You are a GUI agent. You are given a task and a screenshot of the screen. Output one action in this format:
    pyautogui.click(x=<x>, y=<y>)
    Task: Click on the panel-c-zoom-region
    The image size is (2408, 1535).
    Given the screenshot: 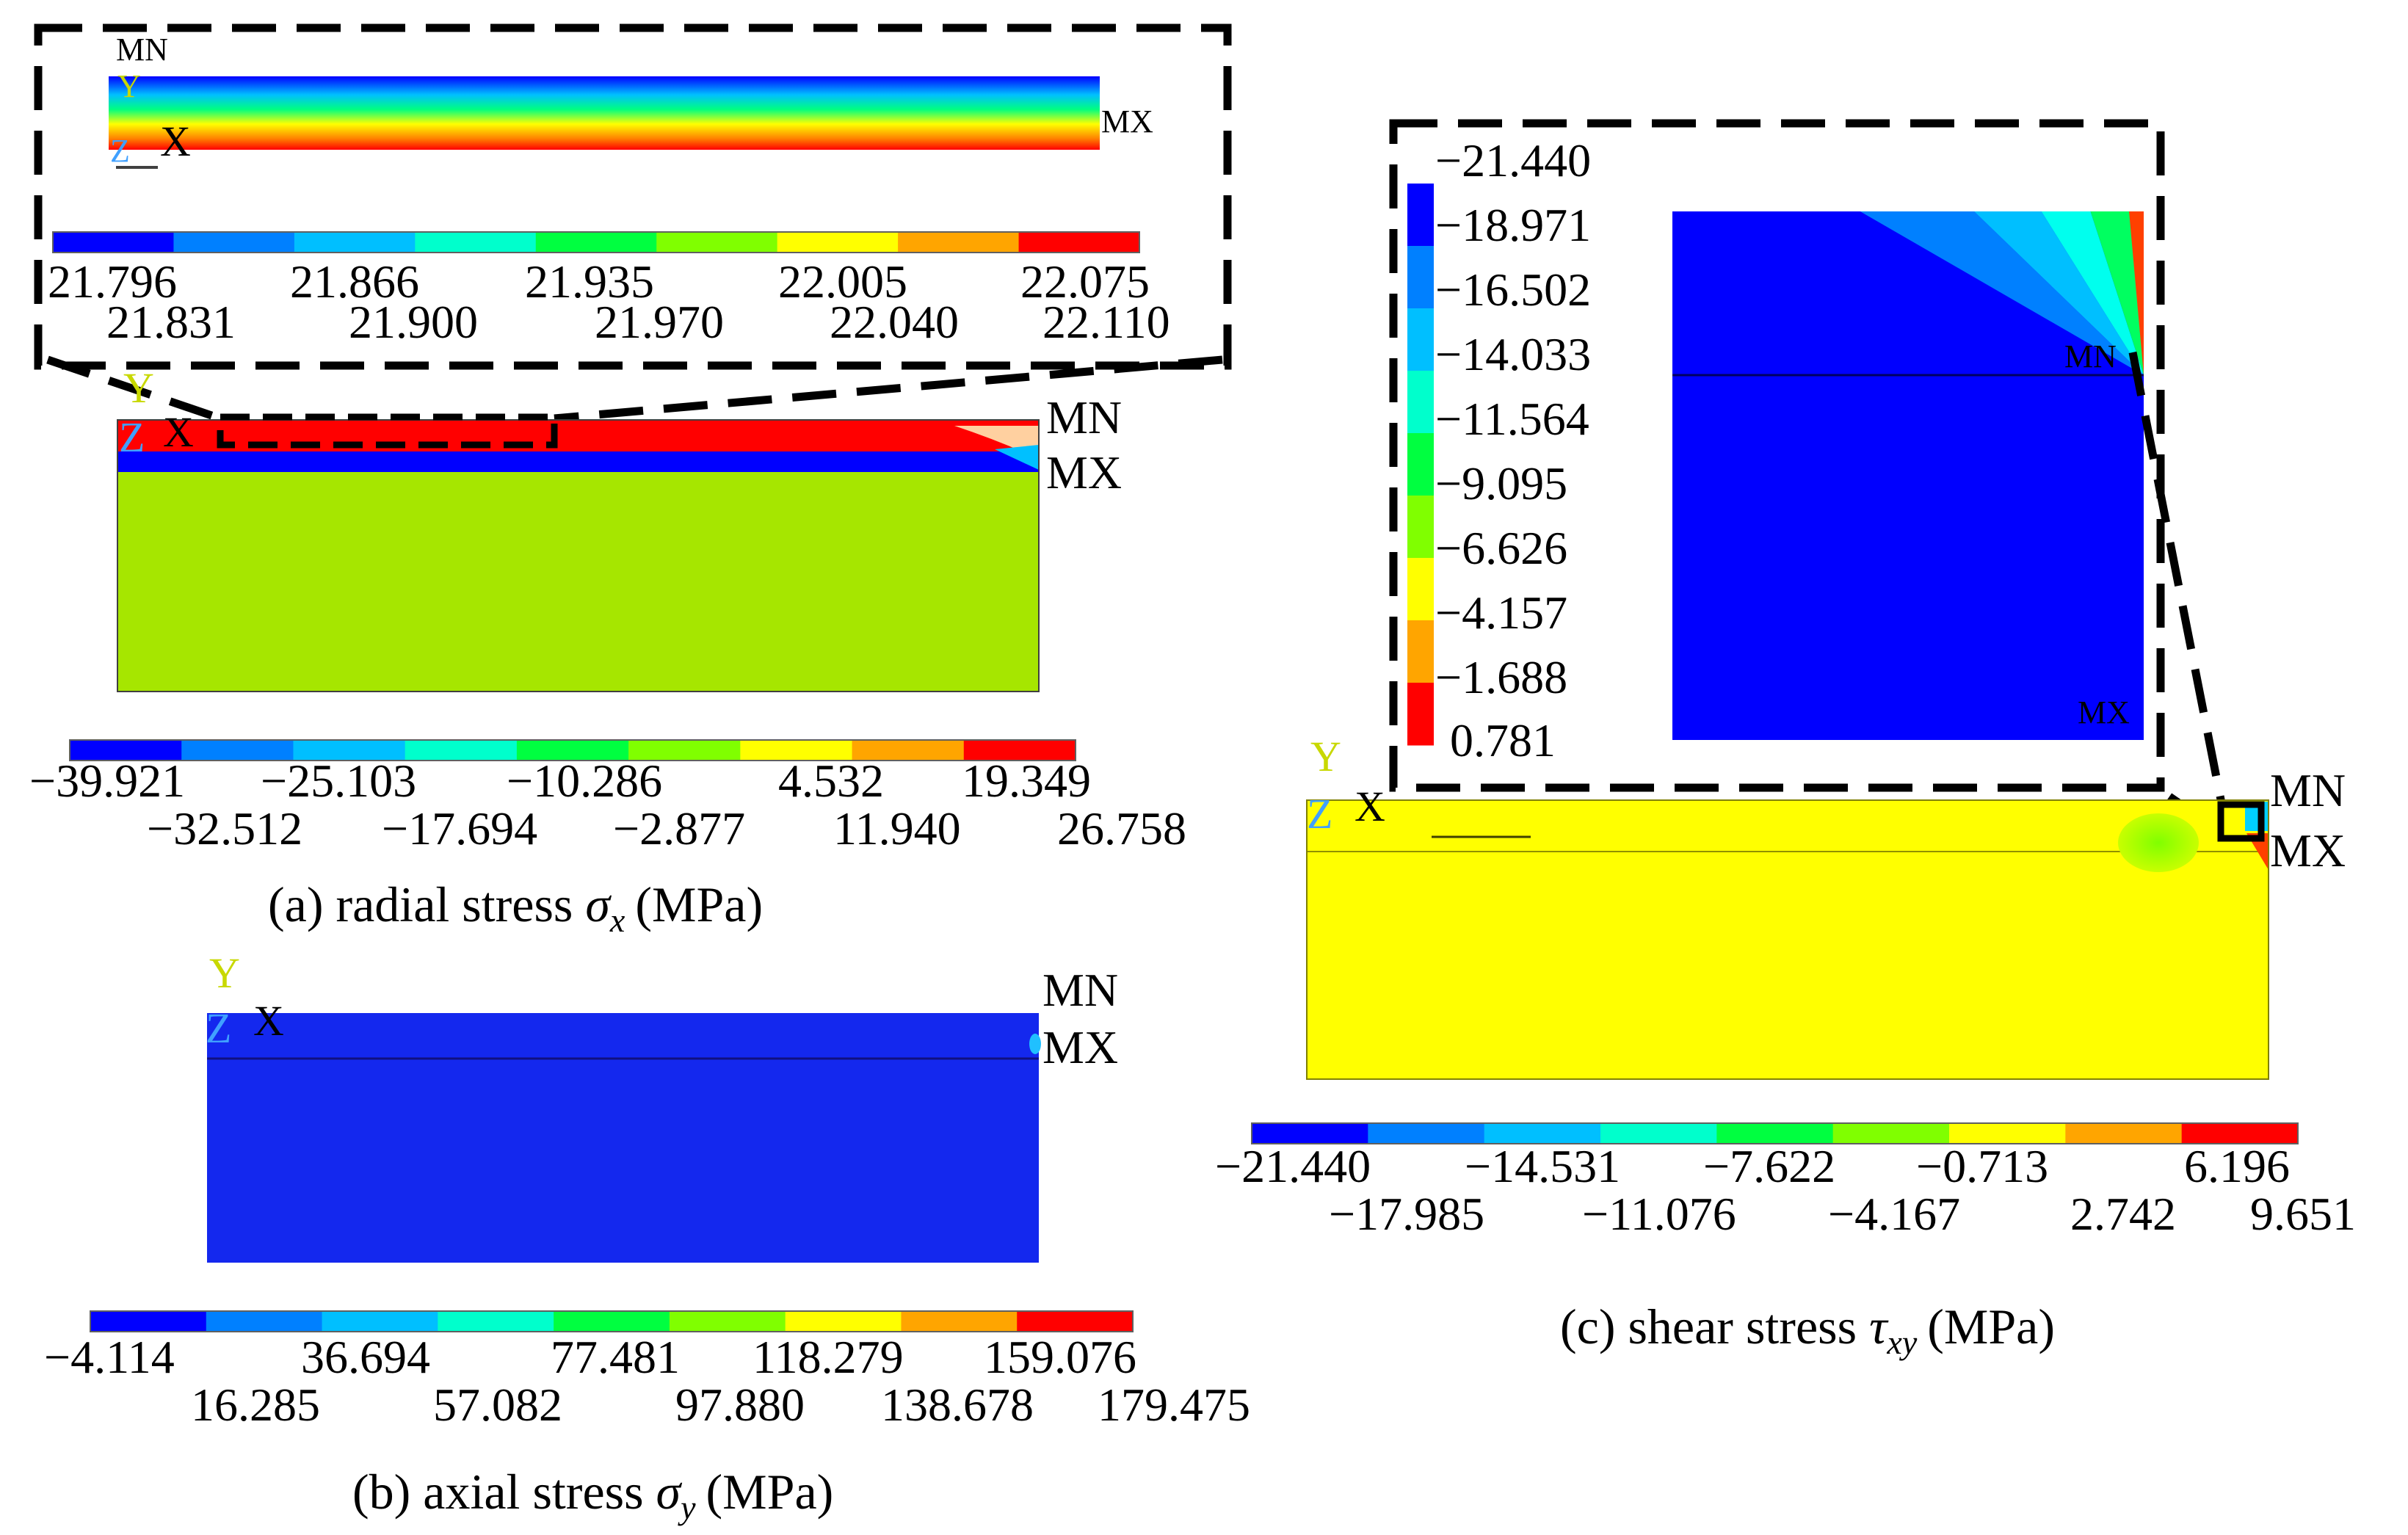 What is the action you would take?
    pyautogui.click(x=2241, y=821)
    